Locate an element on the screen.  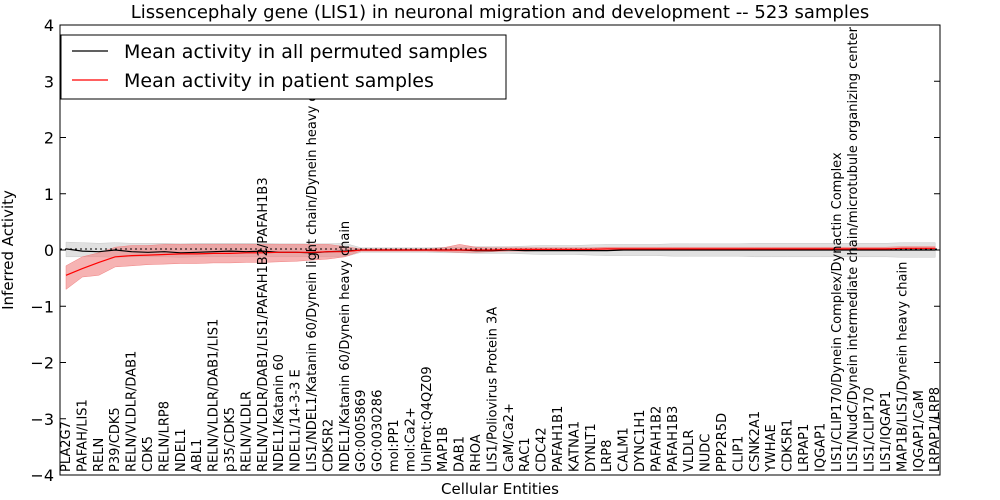
y-tick-label: 2 is located at coordinates (49, 138).